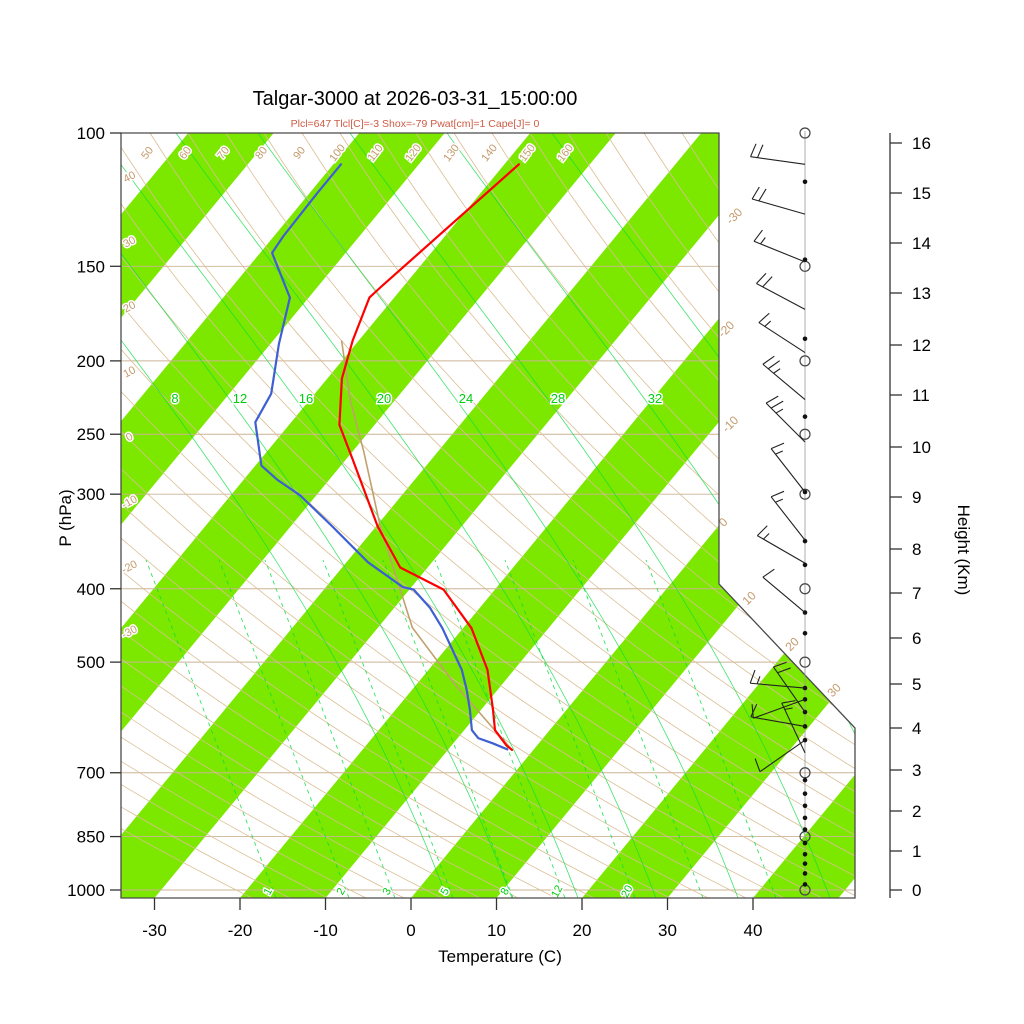 The width and height of the screenshot is (1024, 1024). What do you see at coordinates (753, 930) in the screenshot?
I see `svg-text: 40` at bounding box center [753, 930].